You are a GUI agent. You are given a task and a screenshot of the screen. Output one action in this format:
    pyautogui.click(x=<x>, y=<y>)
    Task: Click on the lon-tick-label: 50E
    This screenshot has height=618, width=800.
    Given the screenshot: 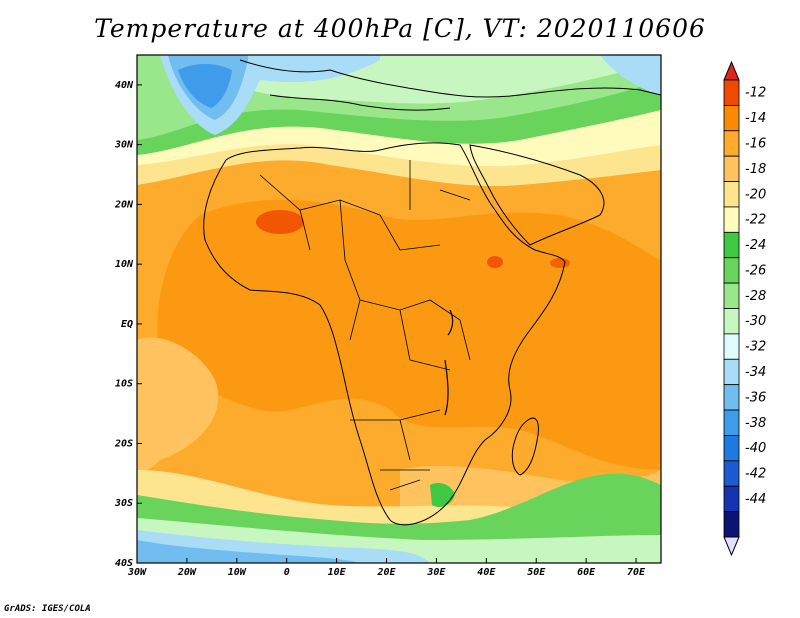 What is the action you would take?
    pyautogui.click(x=536, y=572)
    